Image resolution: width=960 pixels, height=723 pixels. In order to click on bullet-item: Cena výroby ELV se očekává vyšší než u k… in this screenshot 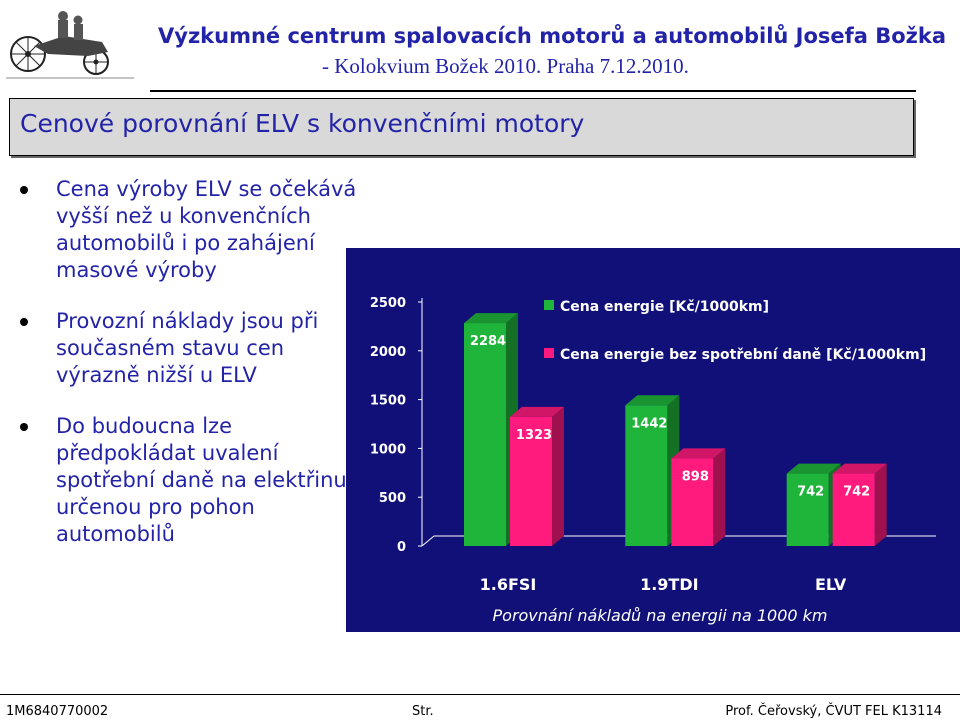, I will do `click(195, 230)`.